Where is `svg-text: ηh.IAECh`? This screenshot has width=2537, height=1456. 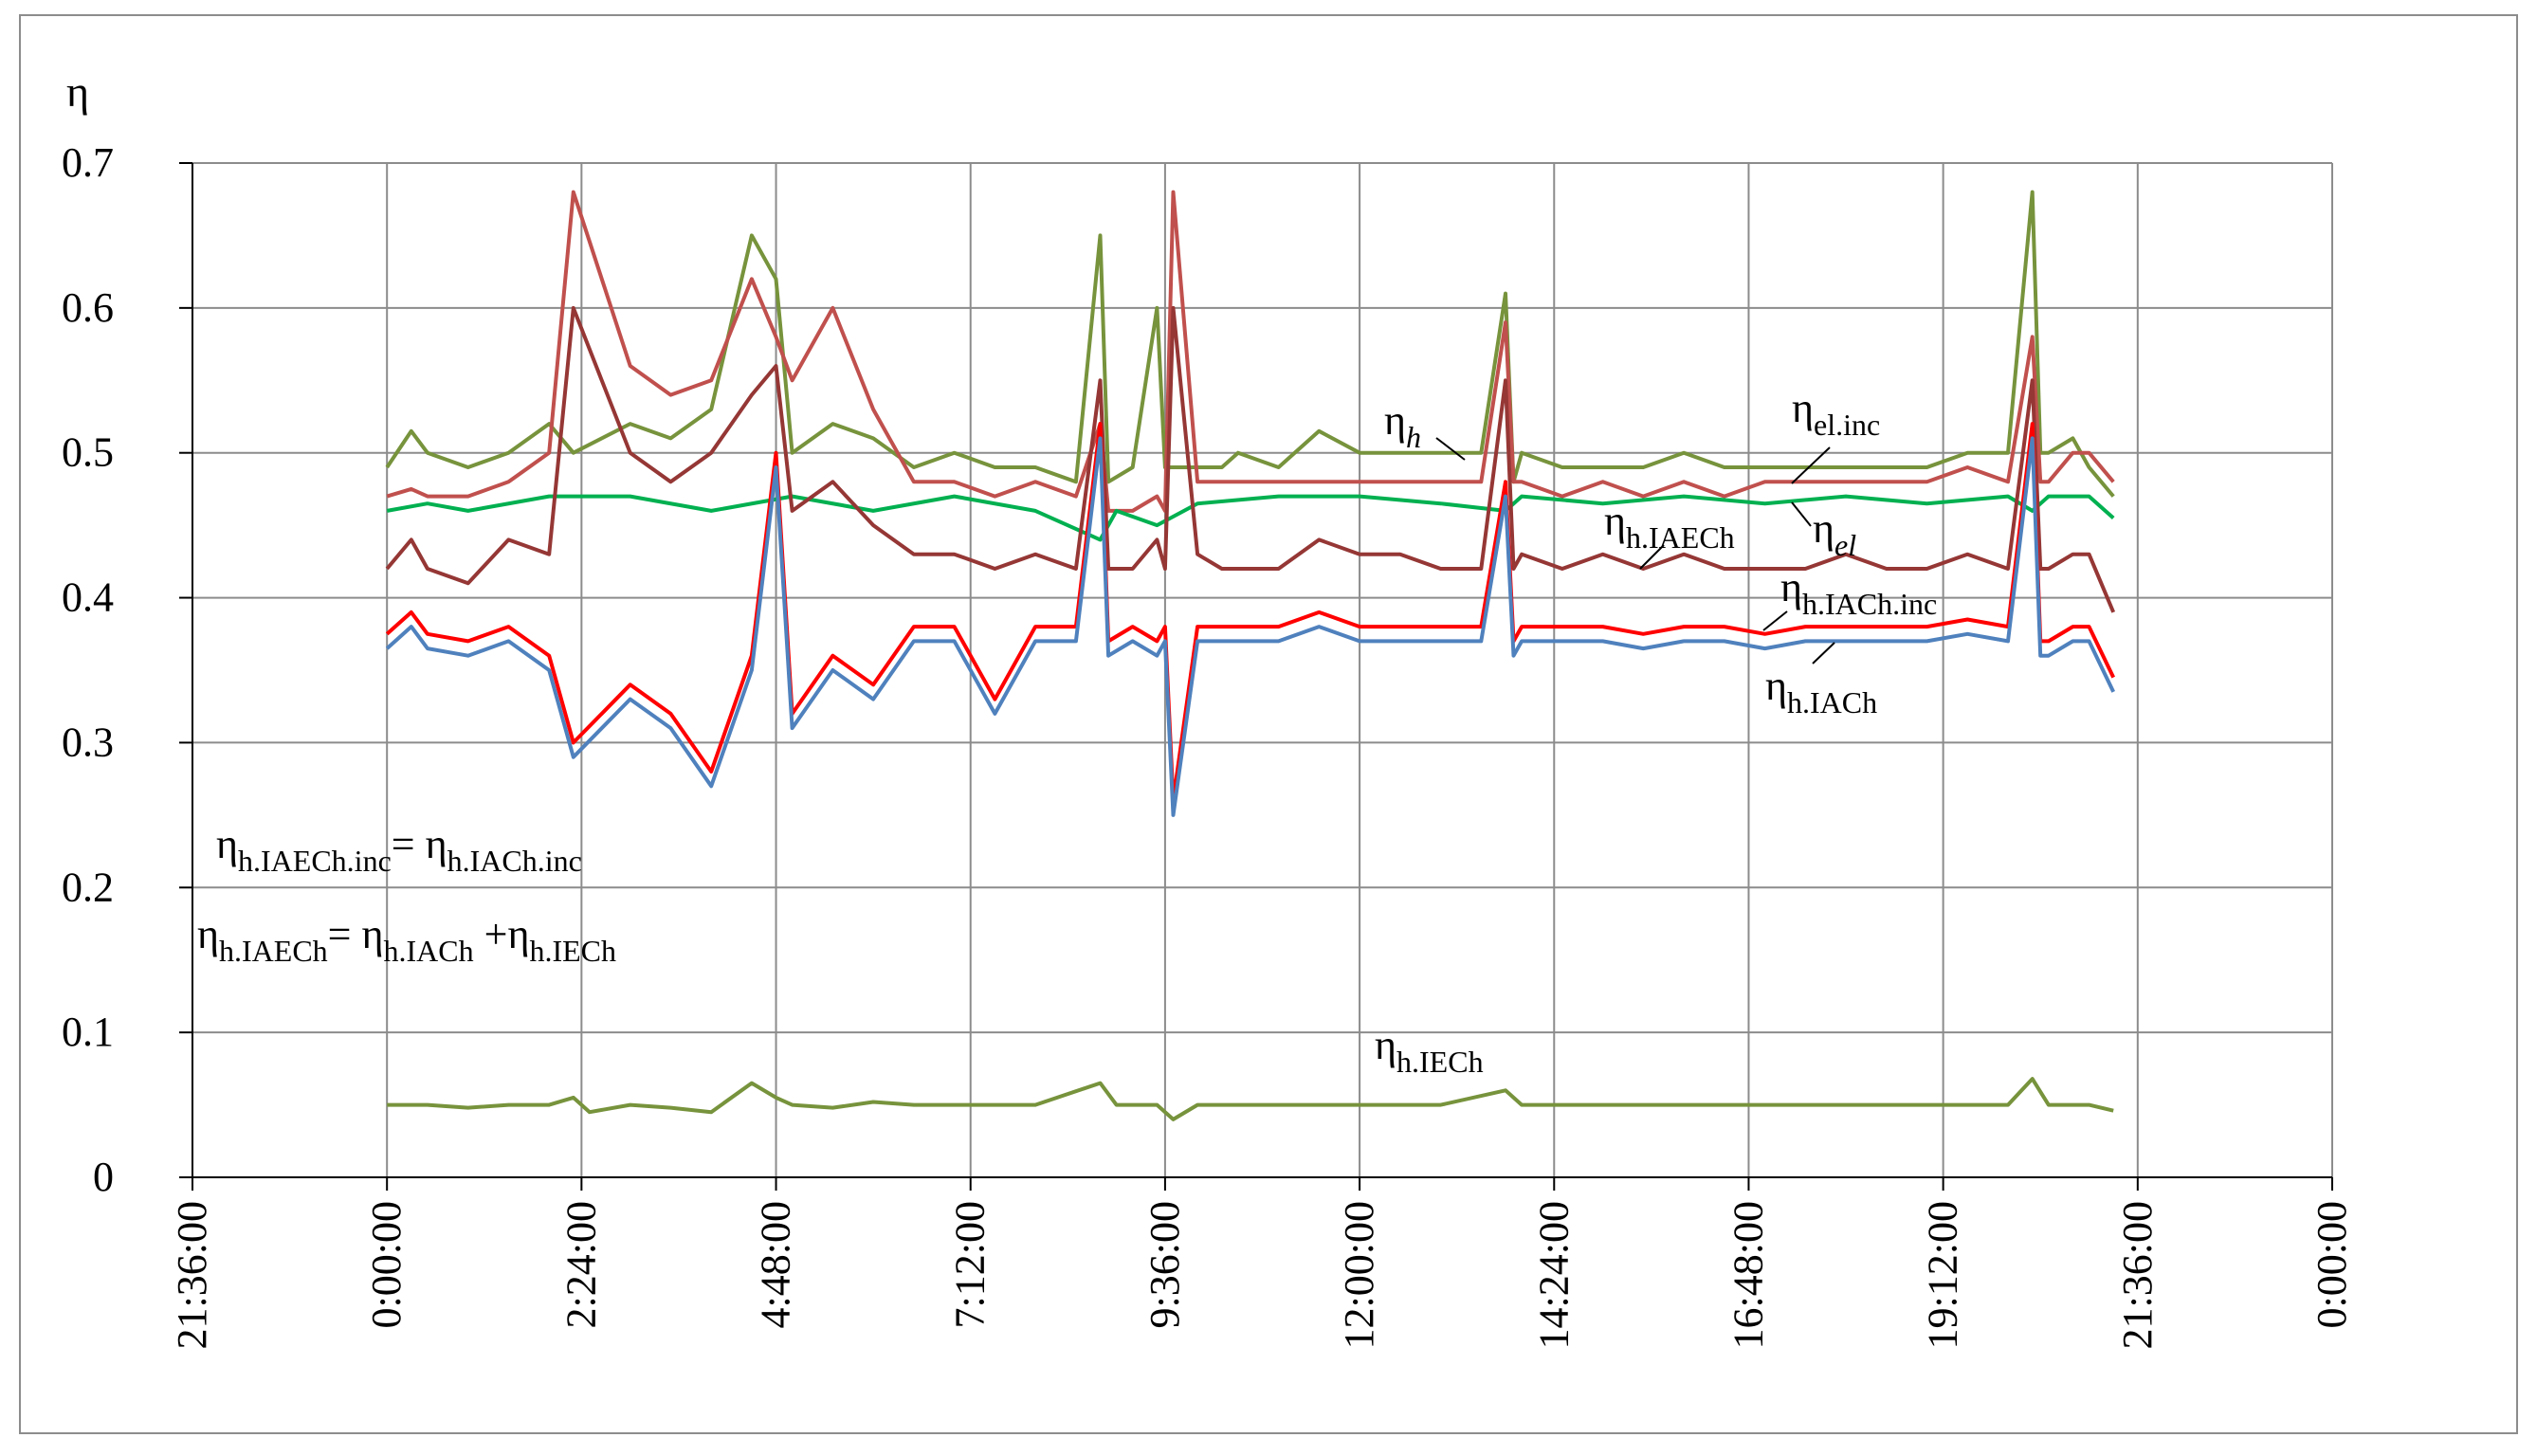
svg-text: ηh.IAECh is located at coordinates (1669, 526).